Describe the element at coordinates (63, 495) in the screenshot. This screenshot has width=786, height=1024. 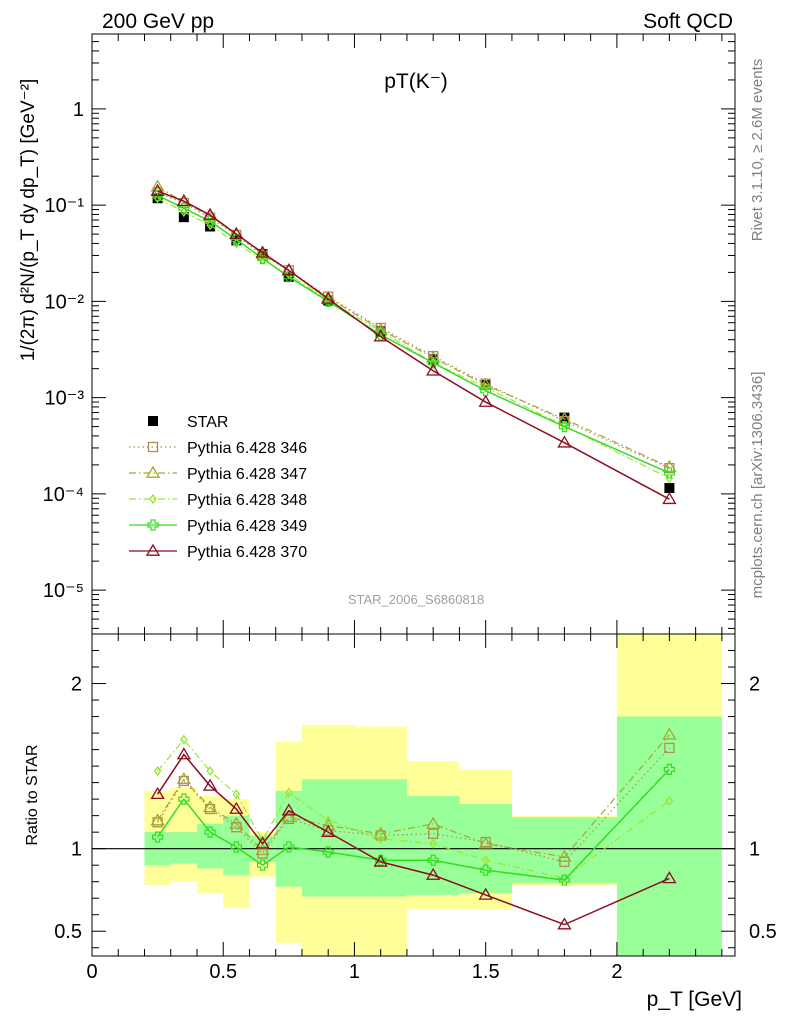
I see `y-tick-label: 10⁻⁴` at that location.